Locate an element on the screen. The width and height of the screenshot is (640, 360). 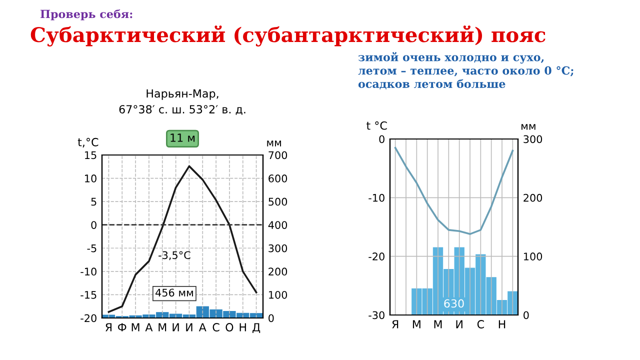
x-tick-label: О is located at coordinates (230, 327).